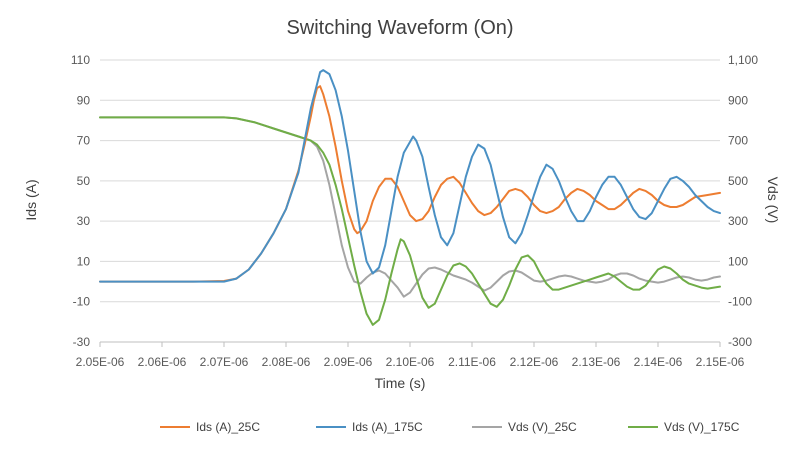 The height and width of the screenshot is (450, 800). What do you see at coordinates (348, 362) in the screenshot?
I see `x-tick-label: 2.09E-06` at bounding box center [348, 362].